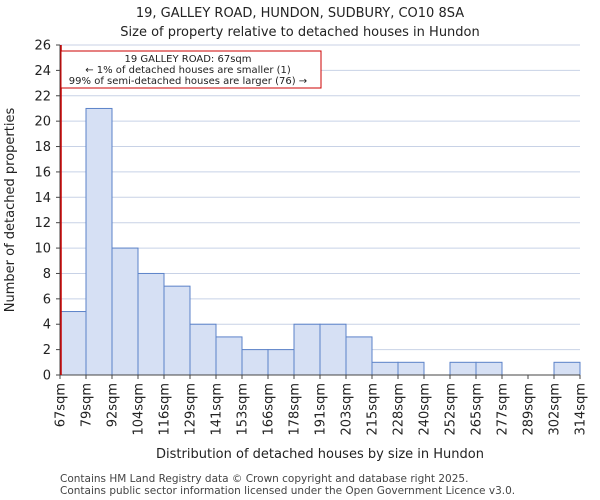 The height and width of the screenshot is (500, 600). Describe the element at coordinates (42, 249) in the screenshot. I see `y-tick-label: 10` at that location.